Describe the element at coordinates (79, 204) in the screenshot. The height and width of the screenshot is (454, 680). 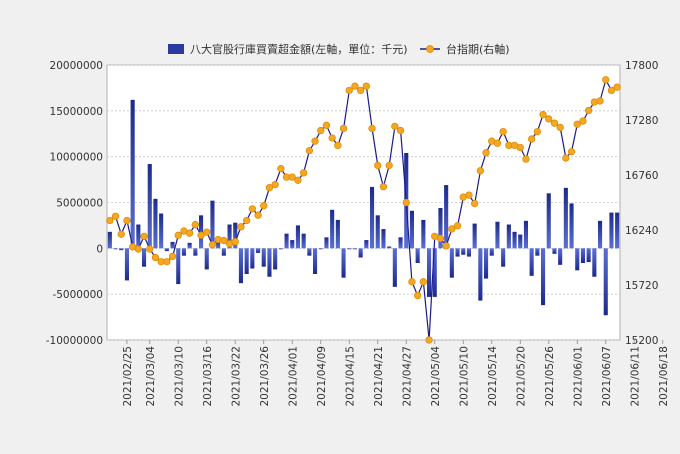
I see `left-axis-tick-label: 5000000` at that location.